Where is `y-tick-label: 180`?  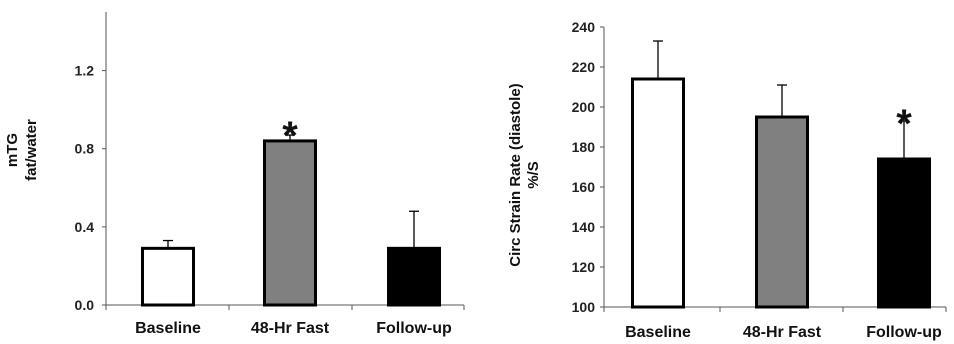 y-tick-label: 180 is located at coordinates (584, 147).